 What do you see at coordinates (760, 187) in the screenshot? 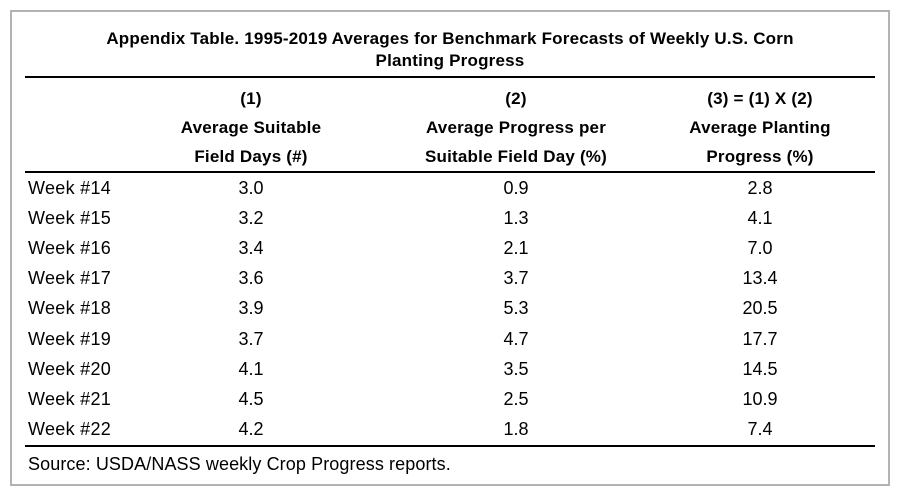
I see `planting-progress-value: 2.8` at bounding box center [760, 187].